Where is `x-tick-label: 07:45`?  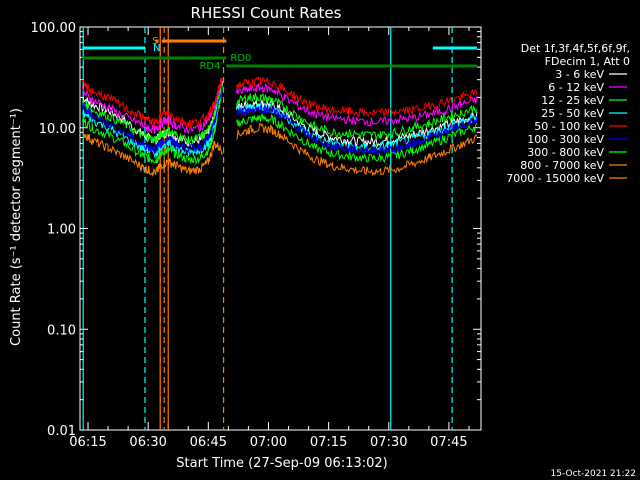 x-tick-label: 07:45 is located at coordinates (448, 442).